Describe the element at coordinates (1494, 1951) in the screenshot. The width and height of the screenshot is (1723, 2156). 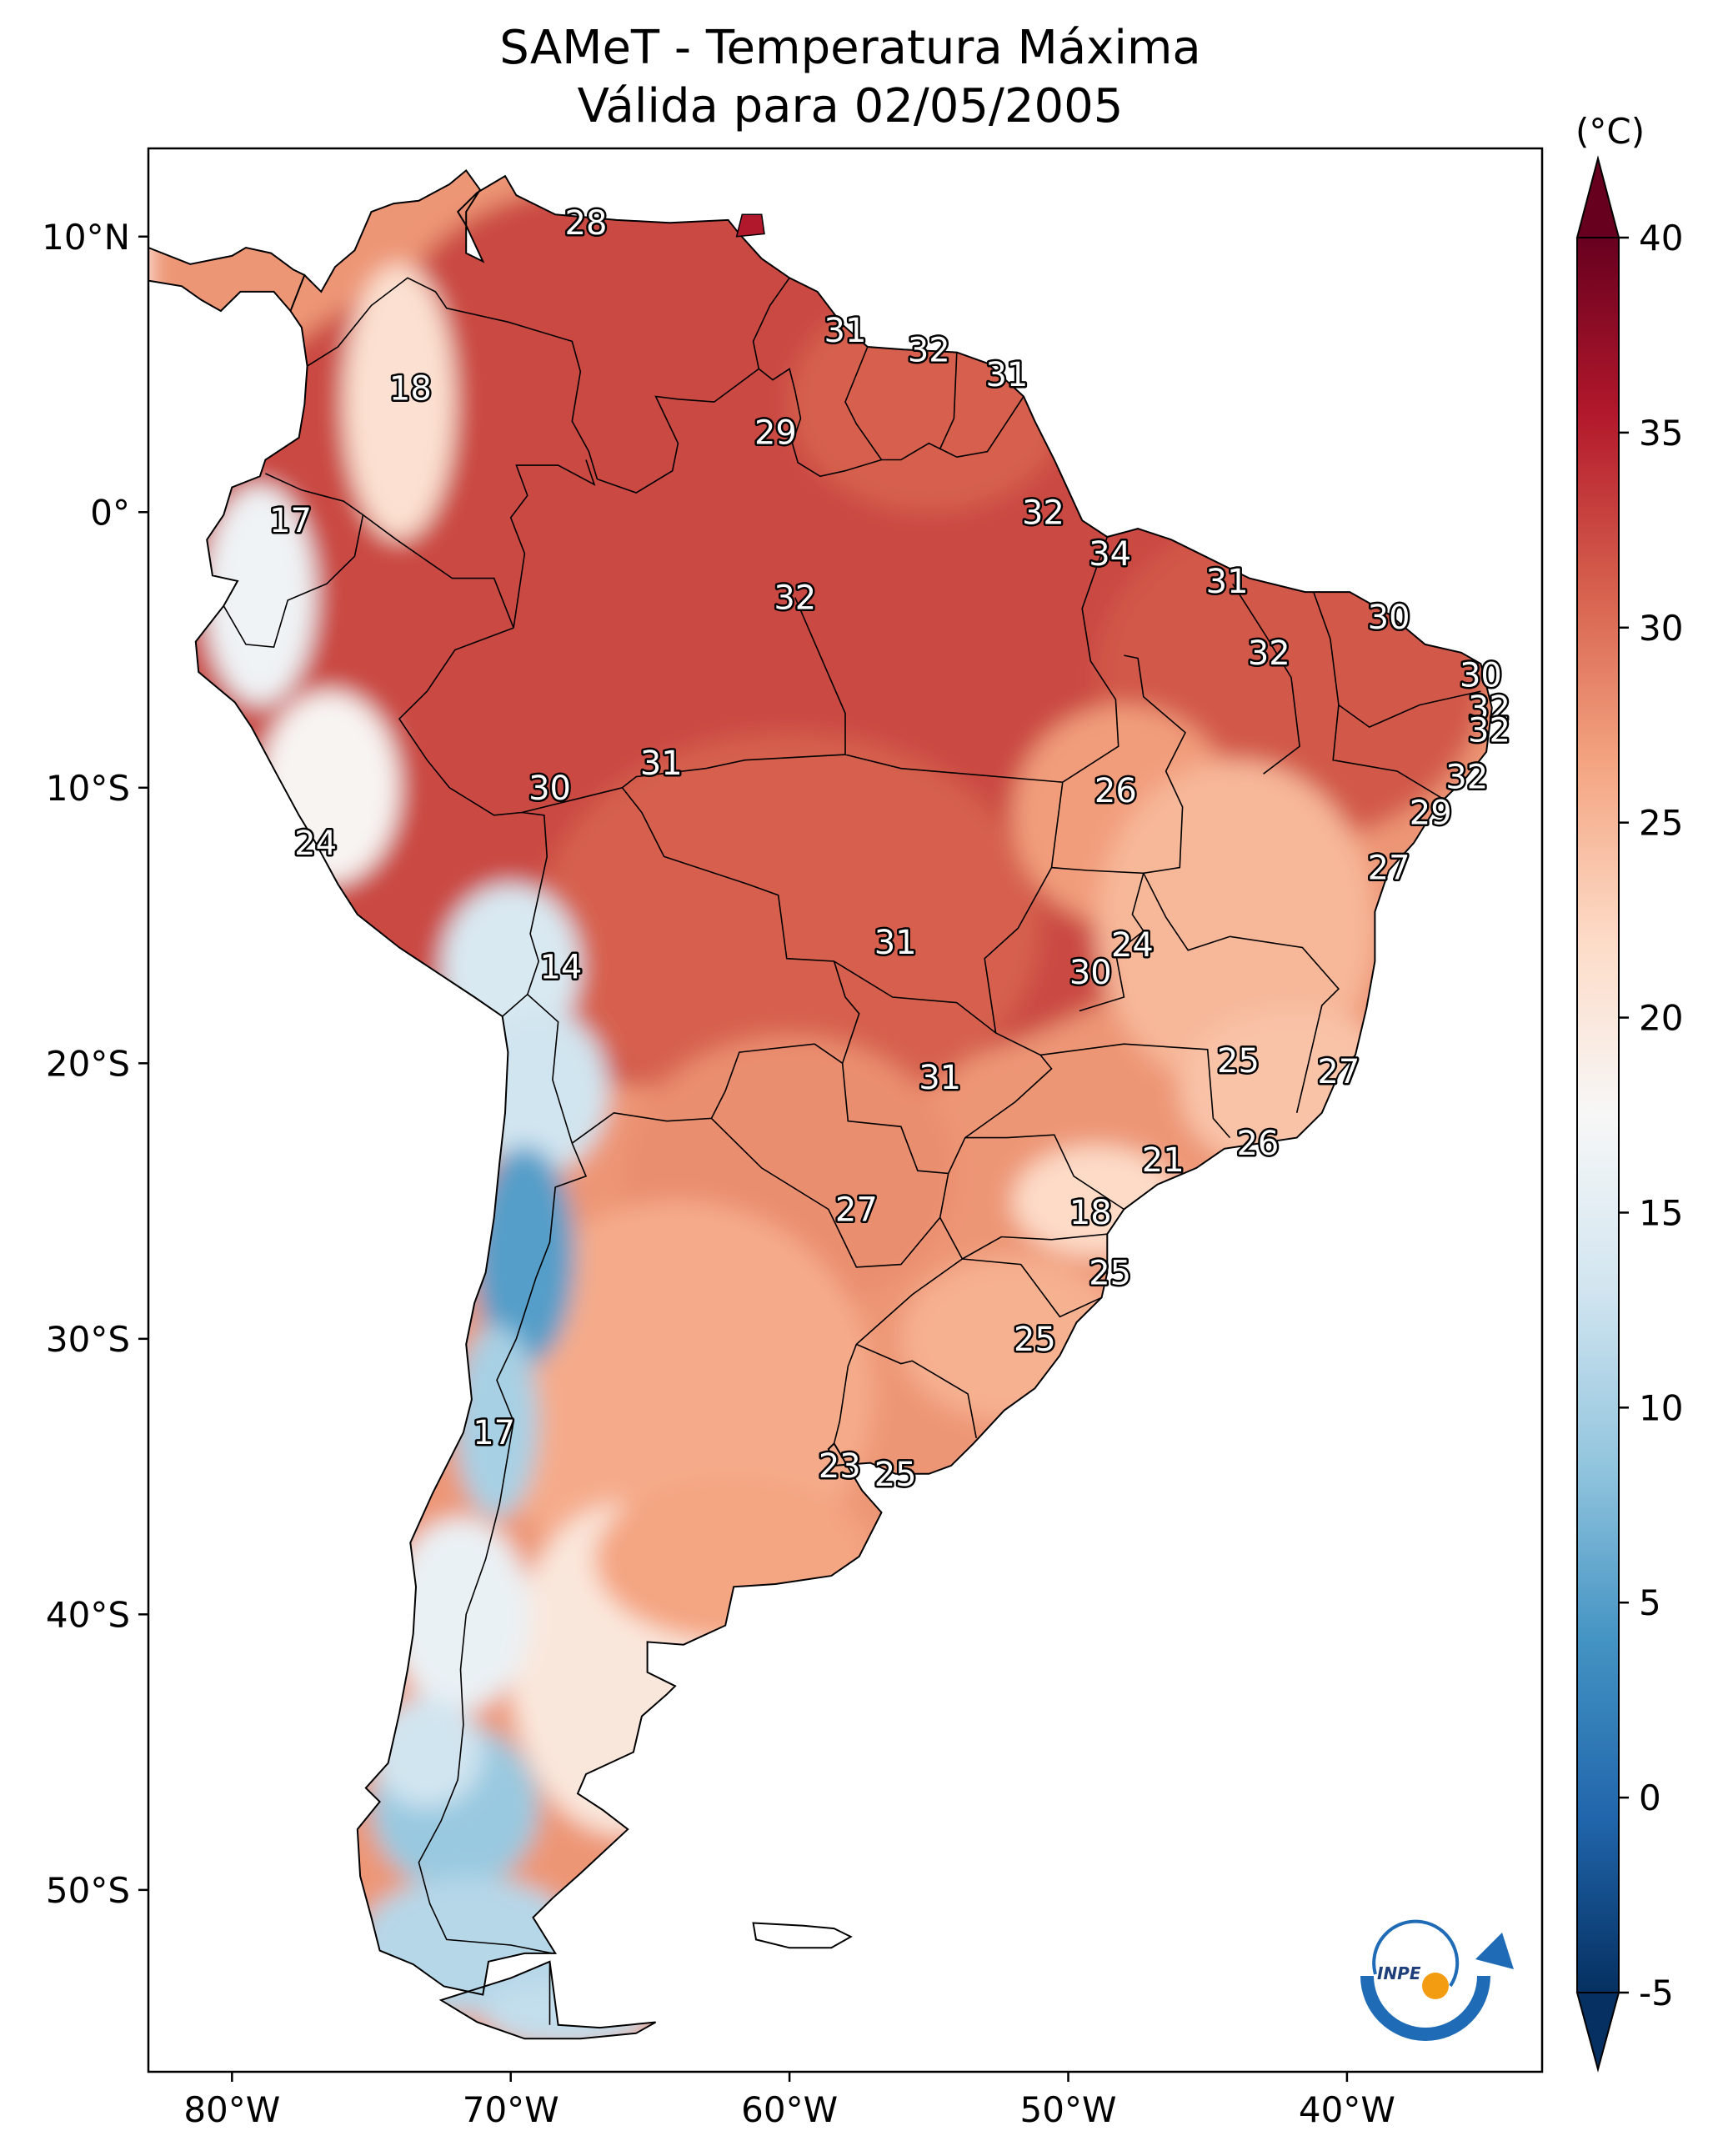
I see `logo-arrow-icon` at that location.